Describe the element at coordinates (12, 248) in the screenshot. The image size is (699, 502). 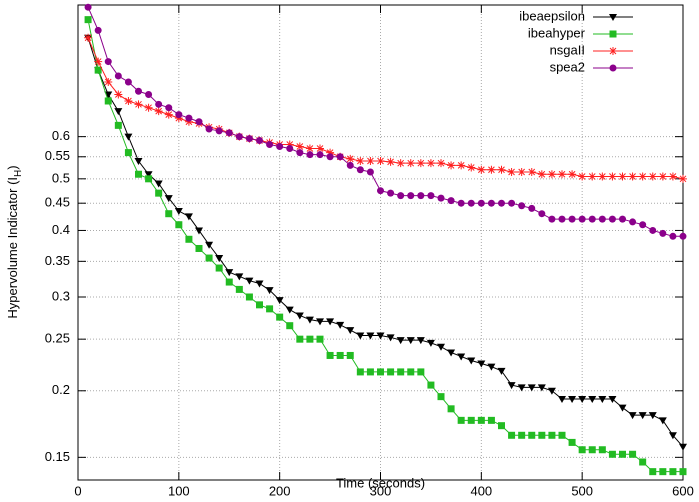
I see `y-axis-label-main: Hypervolume Indicator (I` at that location.